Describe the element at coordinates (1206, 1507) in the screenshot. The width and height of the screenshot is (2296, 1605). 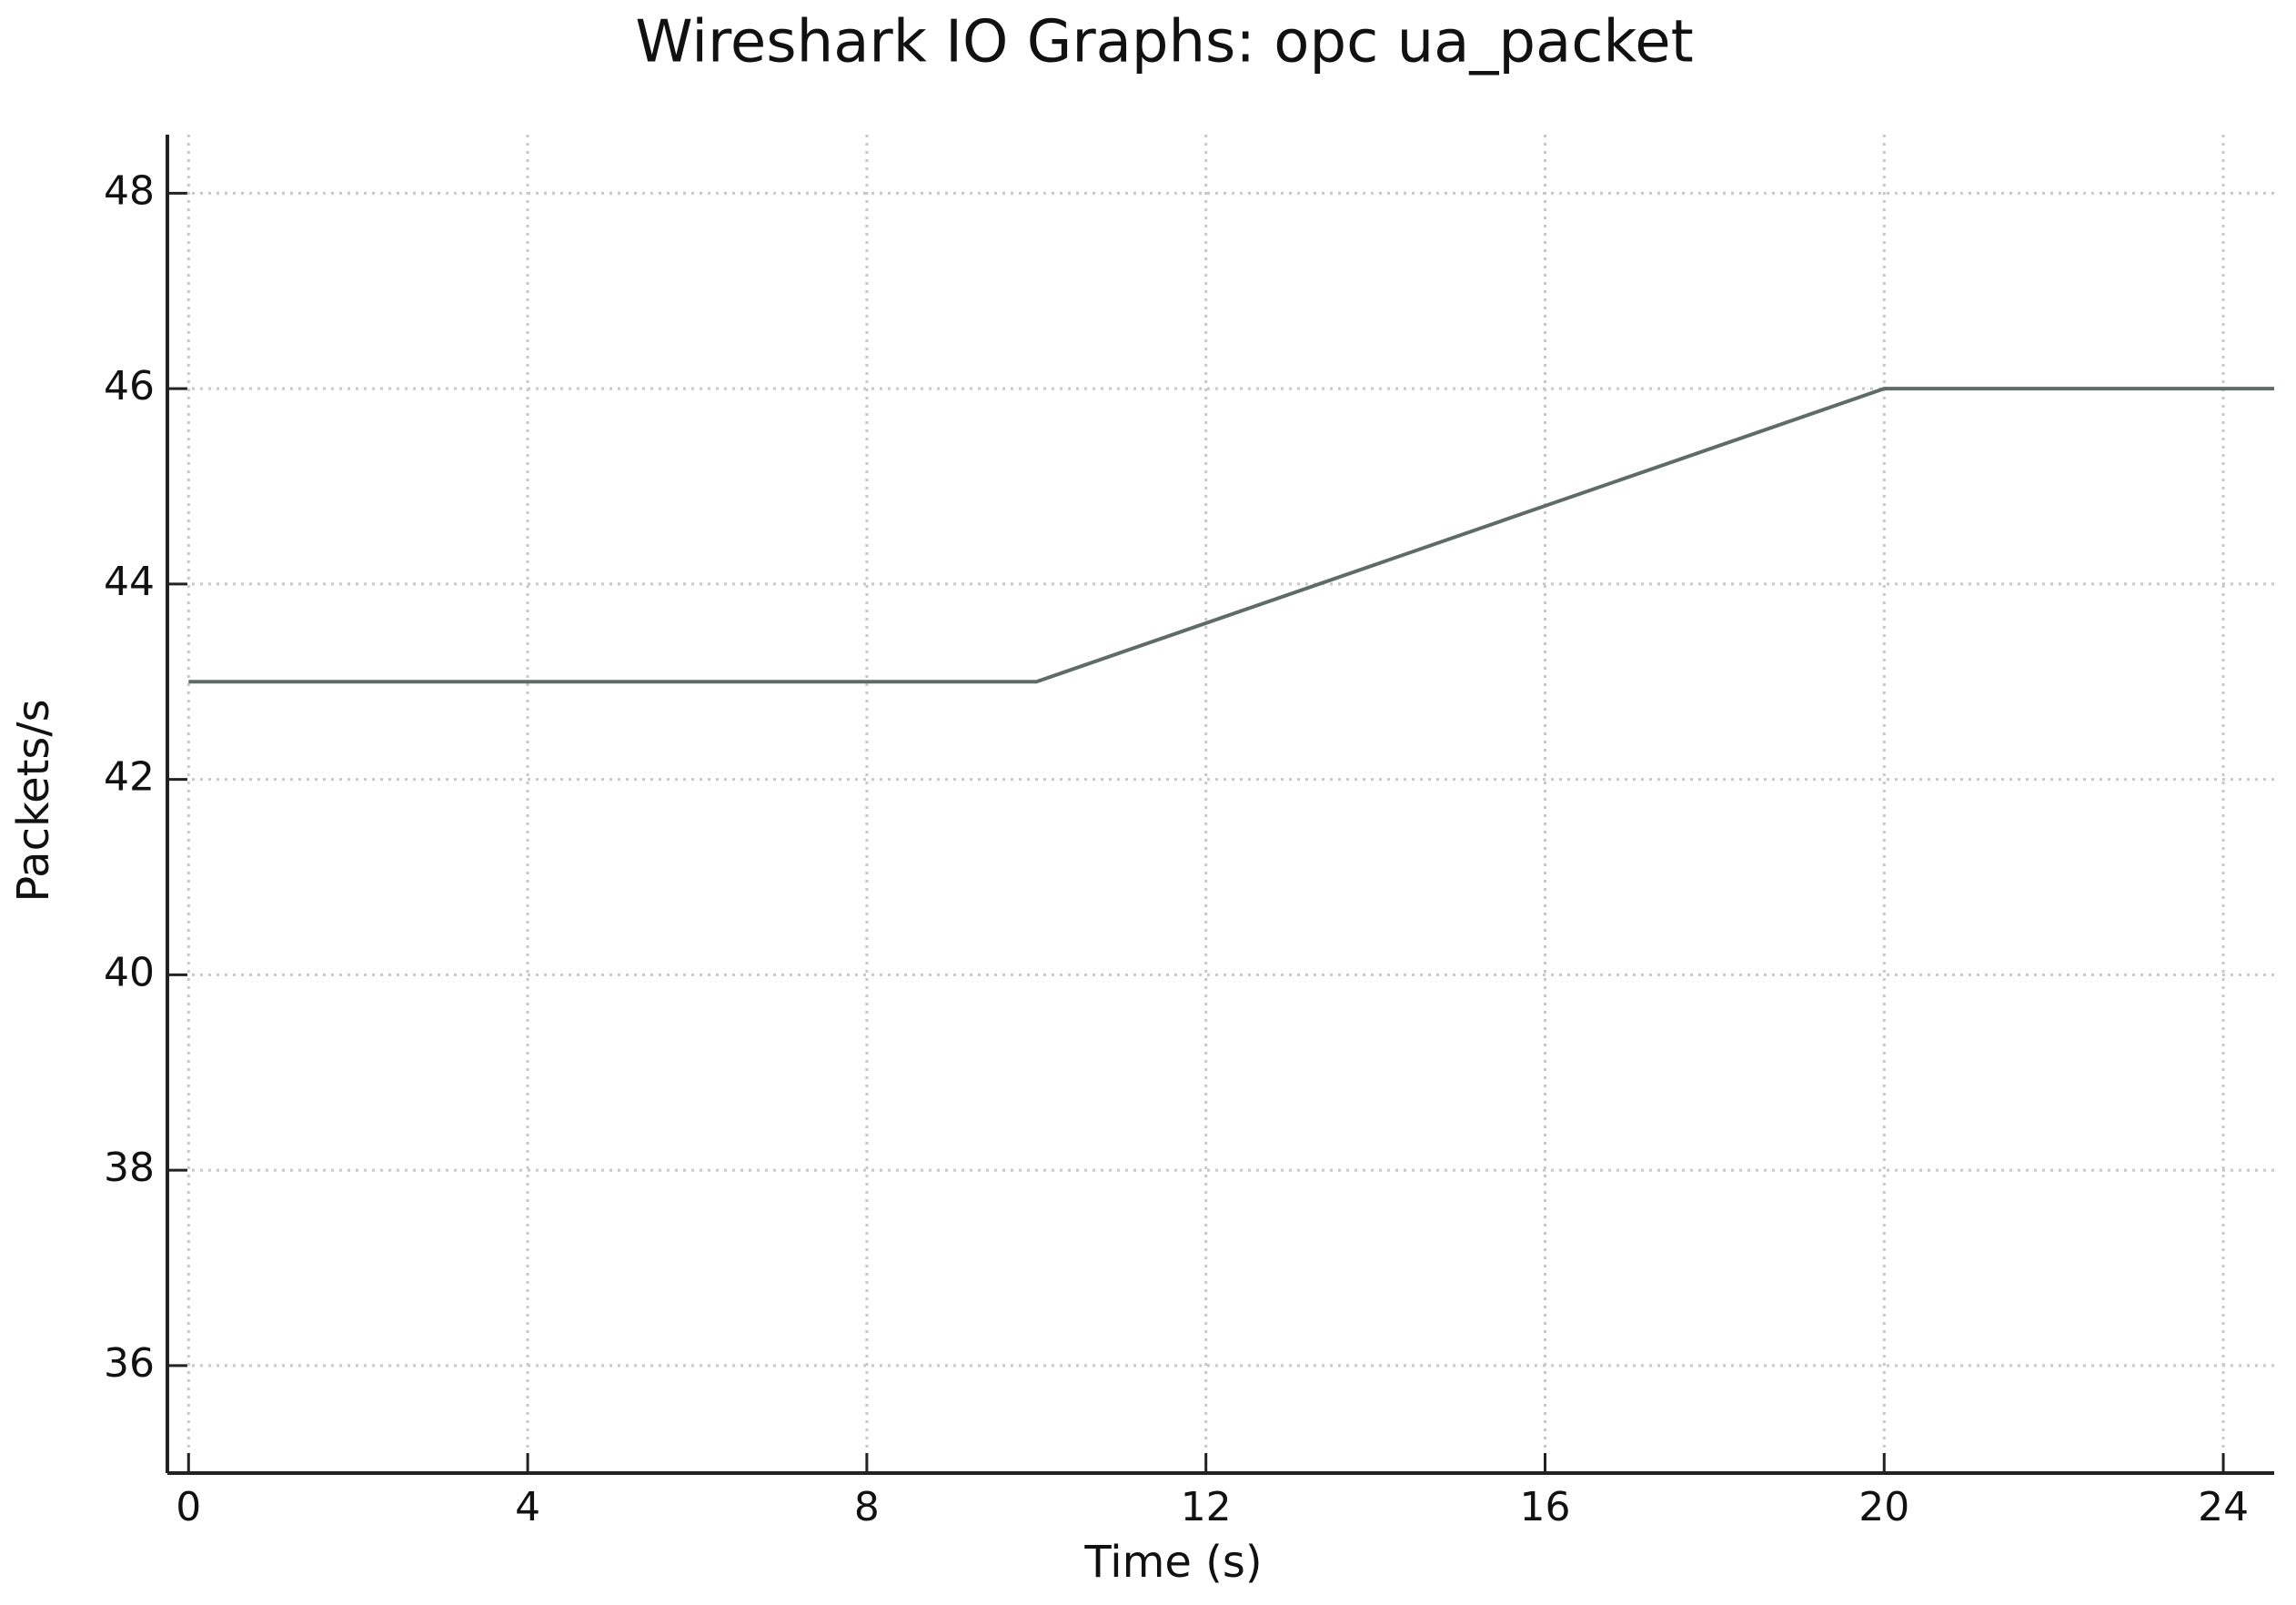
I see `x-tick-label: 12` at that location.